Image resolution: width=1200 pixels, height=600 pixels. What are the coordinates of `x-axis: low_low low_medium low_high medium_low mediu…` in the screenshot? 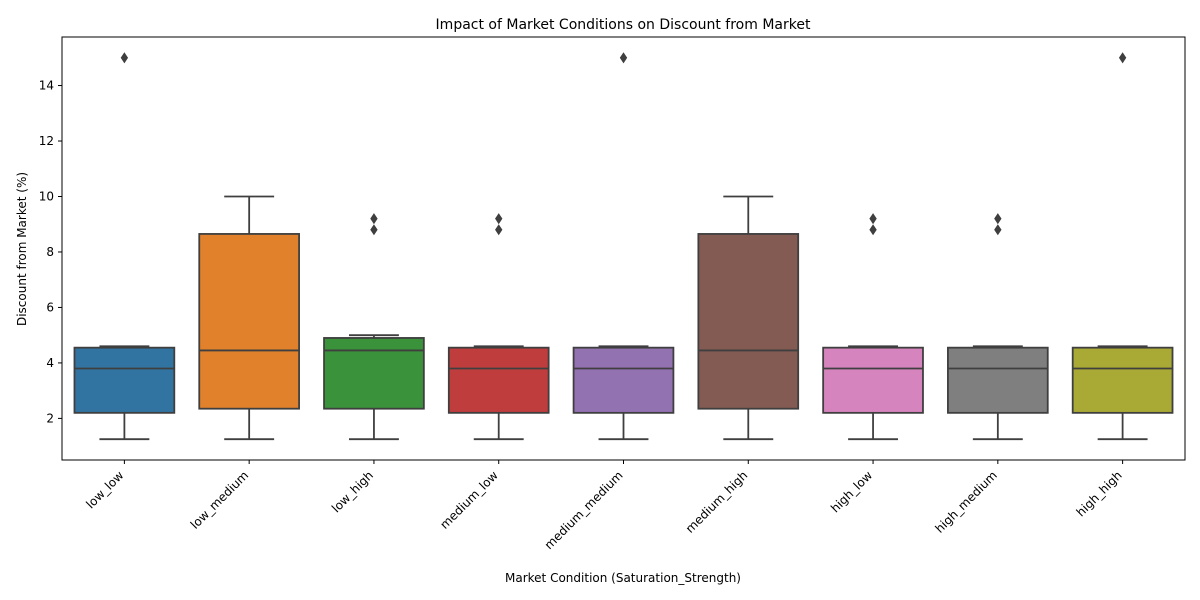 It's located at (604, 506).